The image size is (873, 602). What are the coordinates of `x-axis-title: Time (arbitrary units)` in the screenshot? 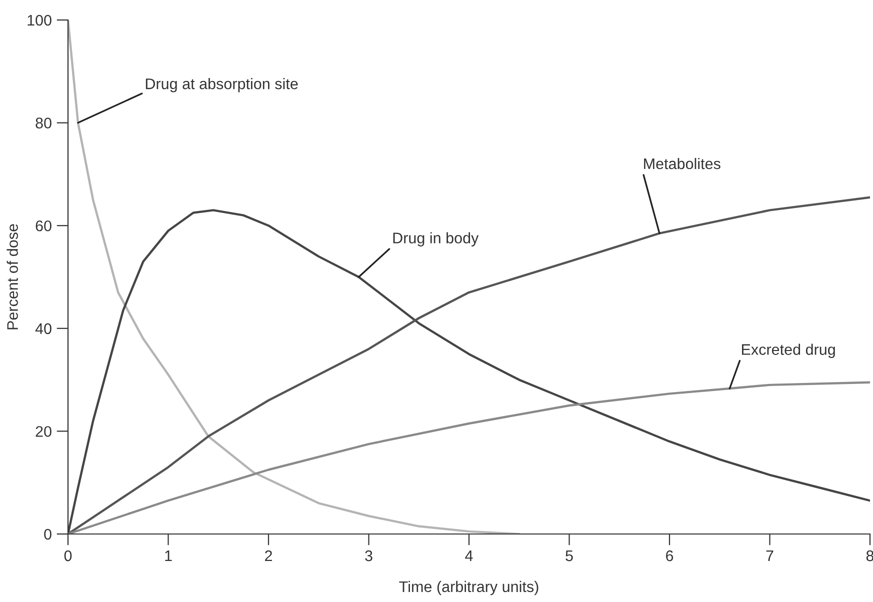 It's located at (468, 588).